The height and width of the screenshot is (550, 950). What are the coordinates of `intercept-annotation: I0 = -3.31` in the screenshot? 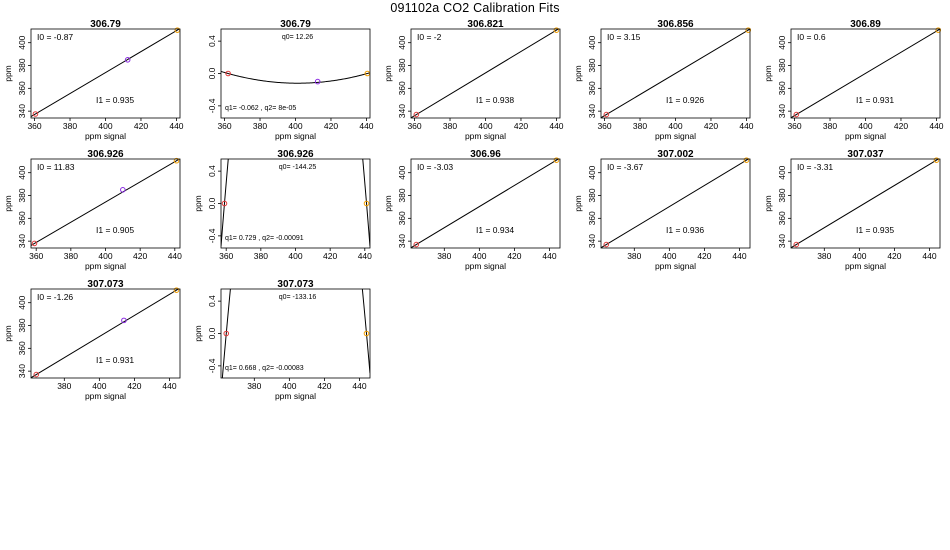 It's located at (815, 167).